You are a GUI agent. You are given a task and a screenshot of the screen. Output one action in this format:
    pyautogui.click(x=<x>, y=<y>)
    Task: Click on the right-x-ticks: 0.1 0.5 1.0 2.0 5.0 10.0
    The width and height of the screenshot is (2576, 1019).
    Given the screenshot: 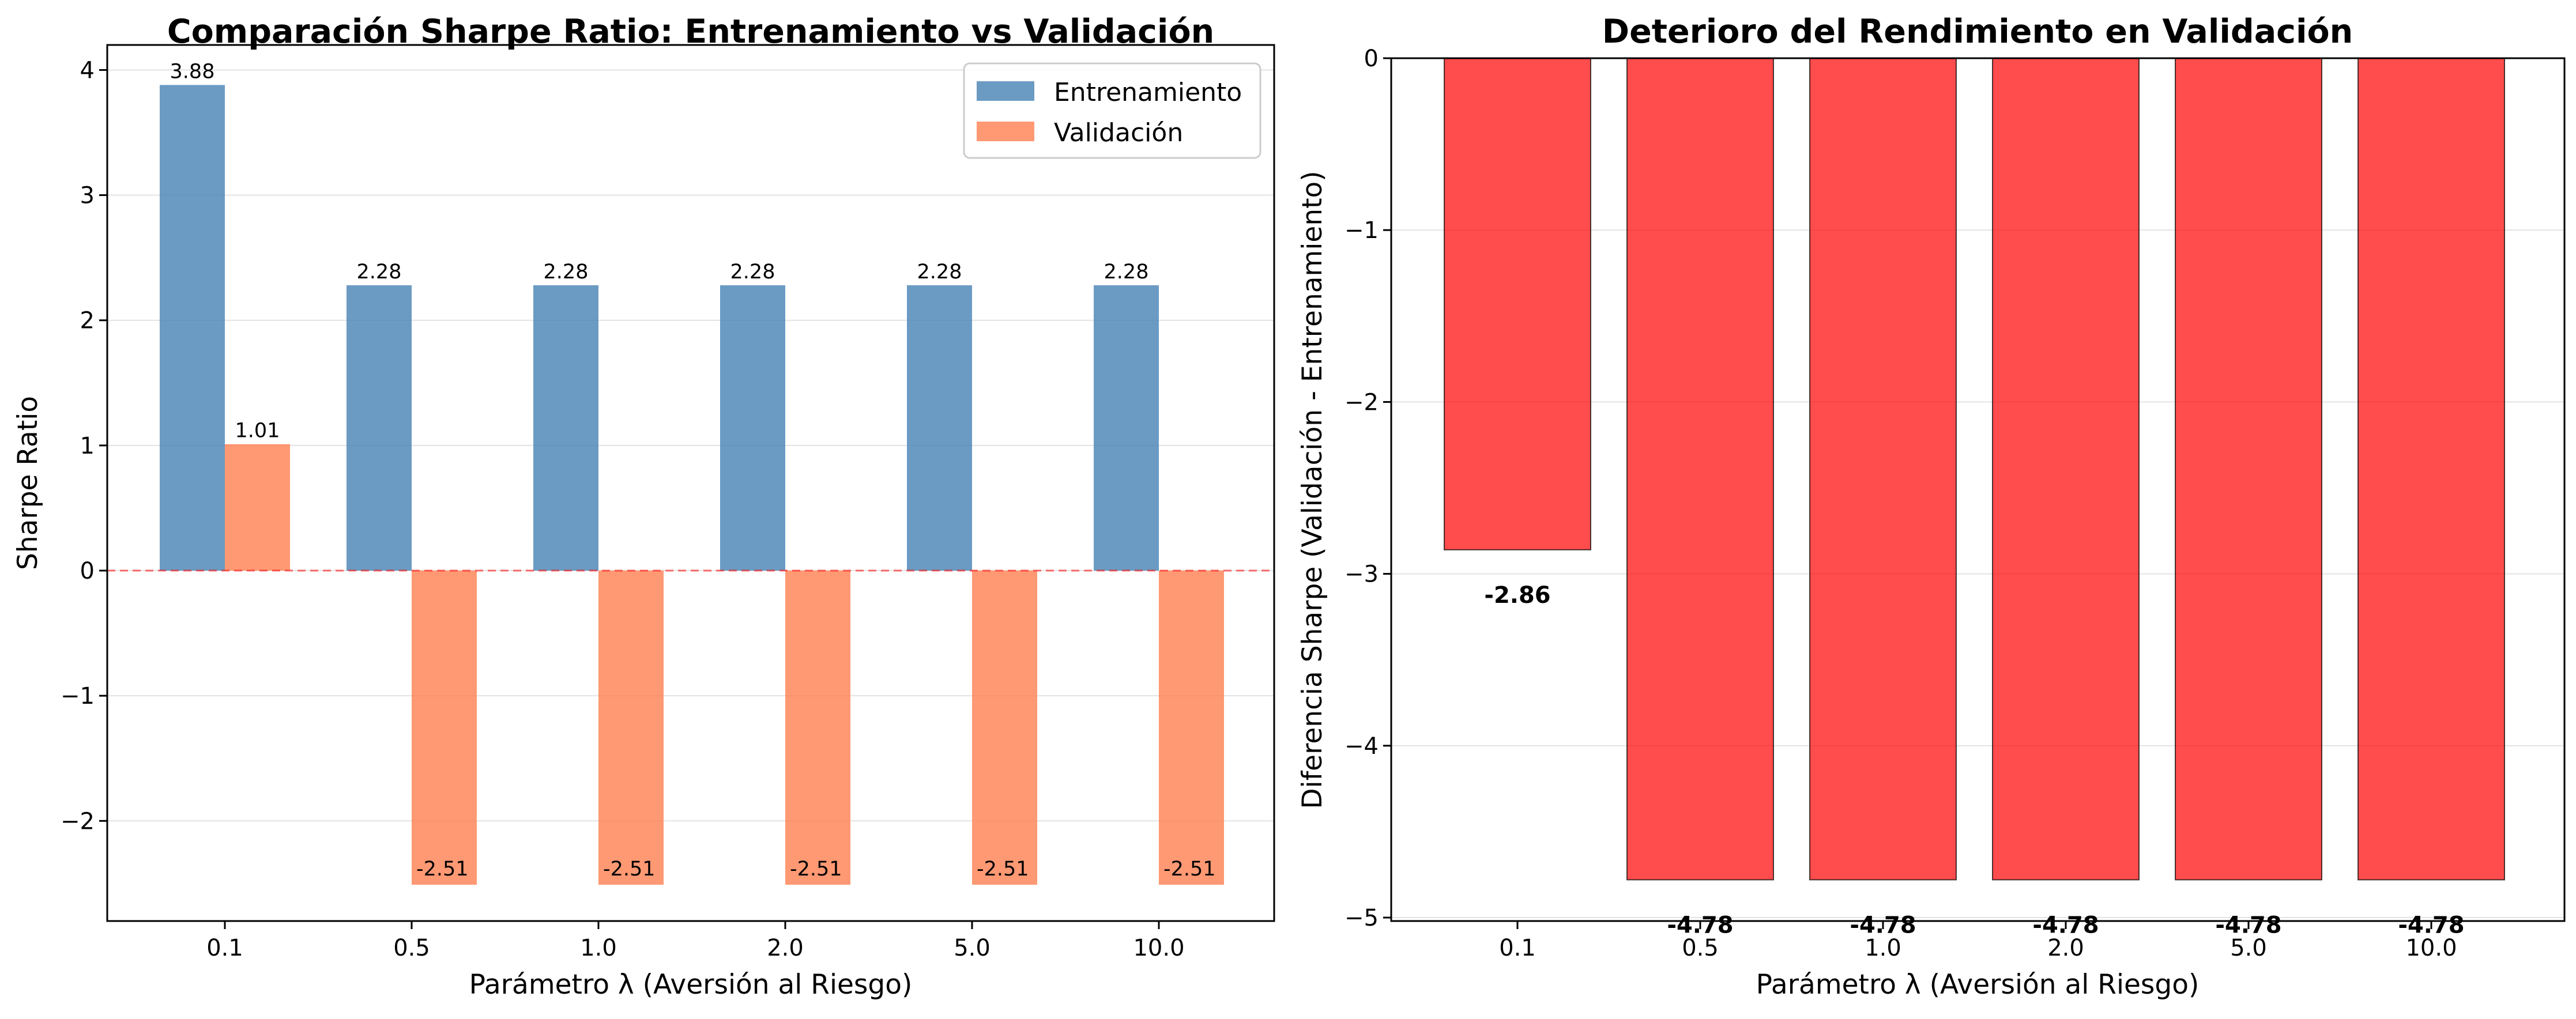 What is the action you would take?
    pyautogui.click(x=1978, y=941)
    